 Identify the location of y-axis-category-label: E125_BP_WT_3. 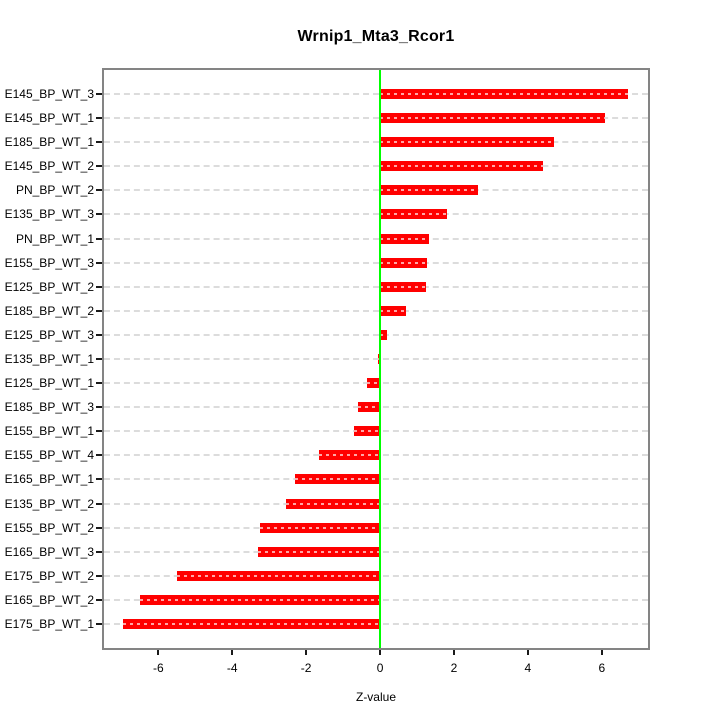
(49, 334).